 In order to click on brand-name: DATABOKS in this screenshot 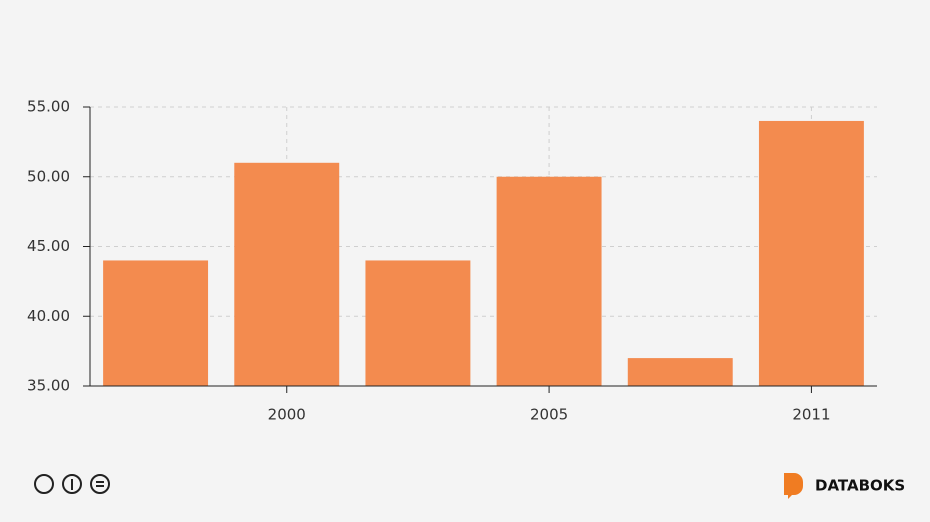, I will do `click(860, 486)`.